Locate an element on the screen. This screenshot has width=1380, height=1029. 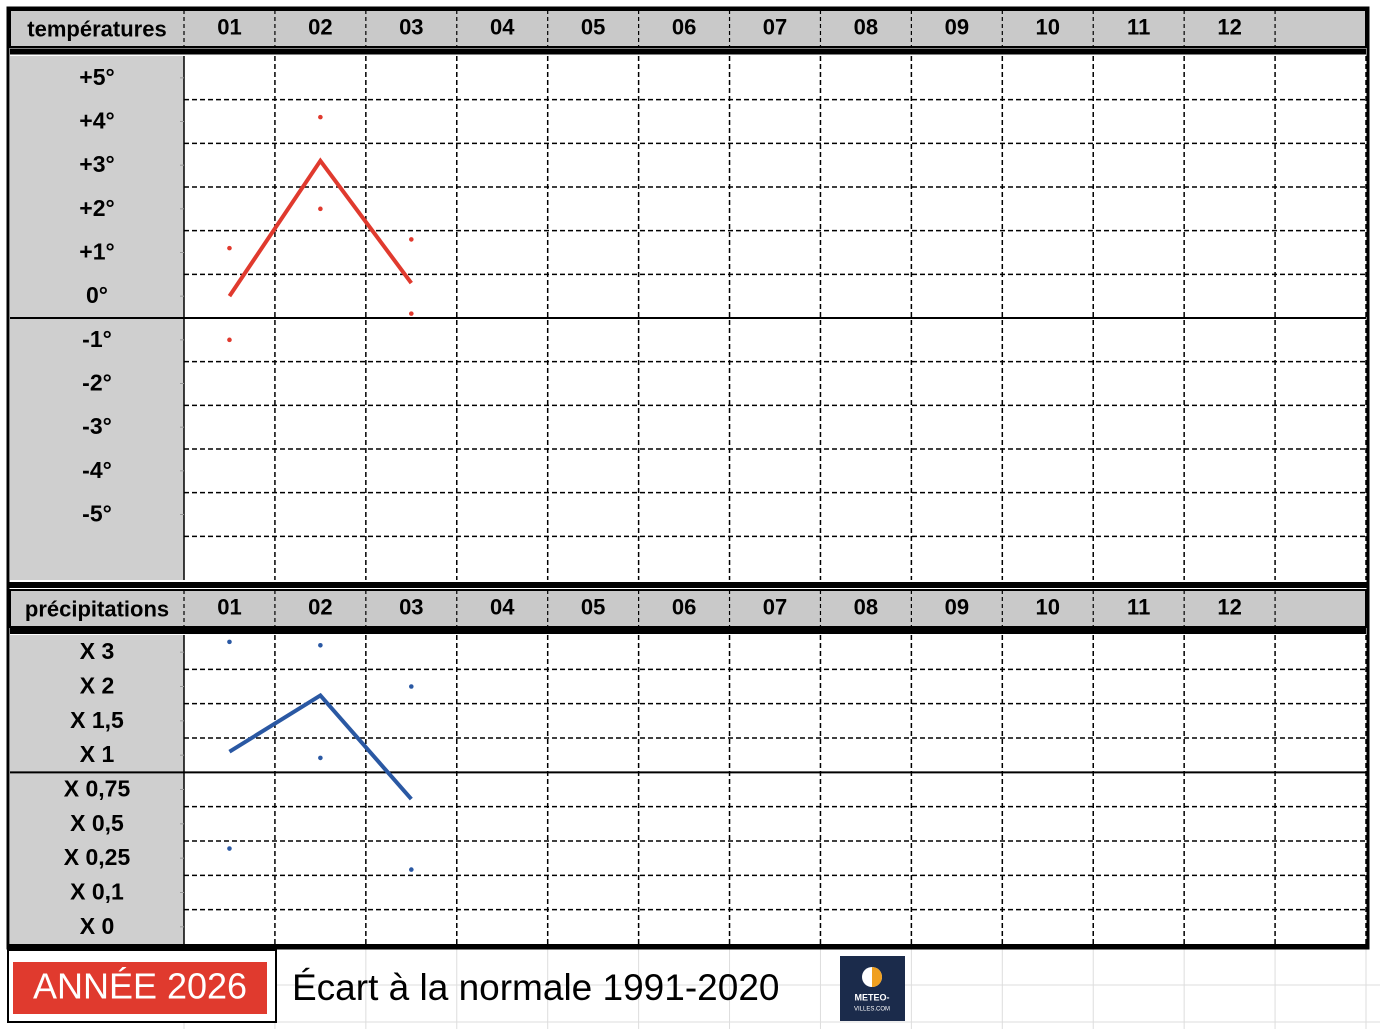
y-tick-label: X 0,1 is located at coordinates (97, 892).